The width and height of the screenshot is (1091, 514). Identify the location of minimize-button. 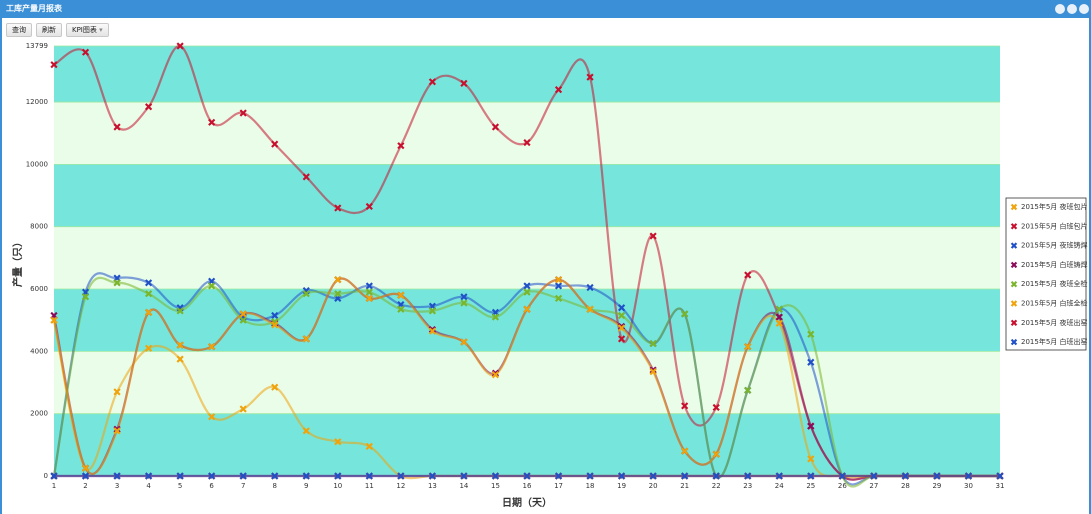
(1060, 9).